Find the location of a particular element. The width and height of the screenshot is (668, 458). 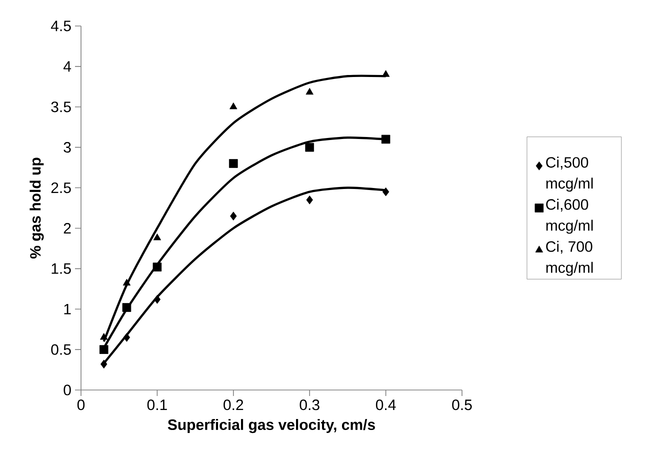

y-tick-label: 0 is located at coordinates (67, 390).